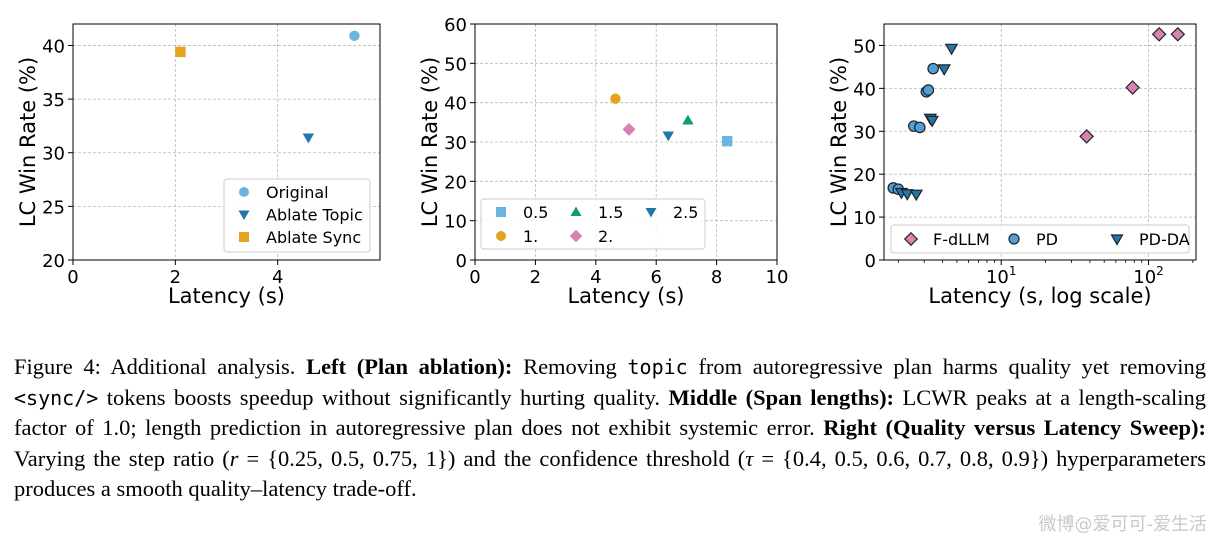 The width and height of the screenshot is (1219, 544). What do you see at coordinates (615, 98) in the screenshot?
I see `data-point-1-` at bounding box center [615, 98].